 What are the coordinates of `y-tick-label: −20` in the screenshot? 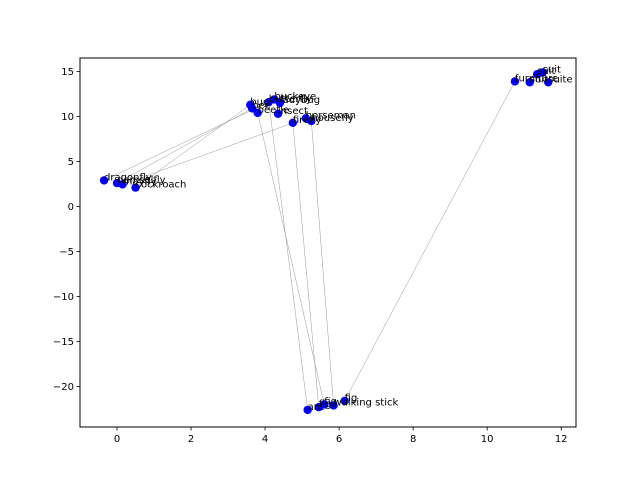 It's located at (63, 387).